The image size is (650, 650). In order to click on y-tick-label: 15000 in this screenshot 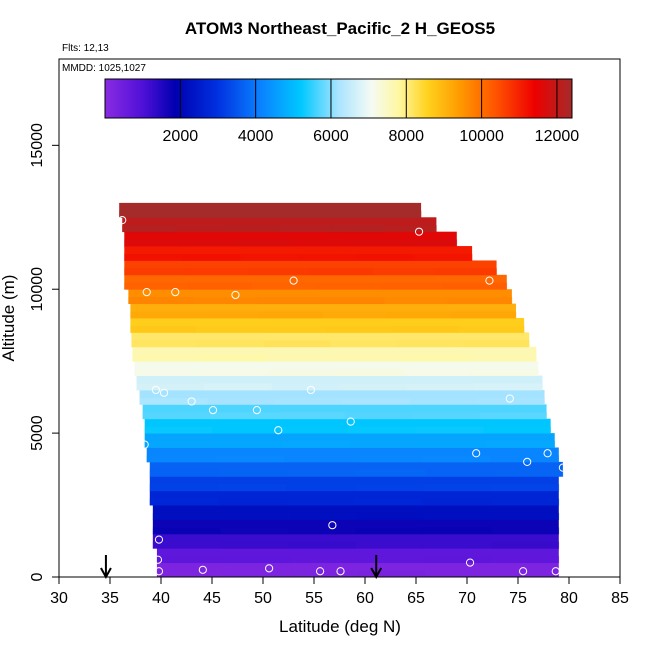, I will do `click(37, 145)`.